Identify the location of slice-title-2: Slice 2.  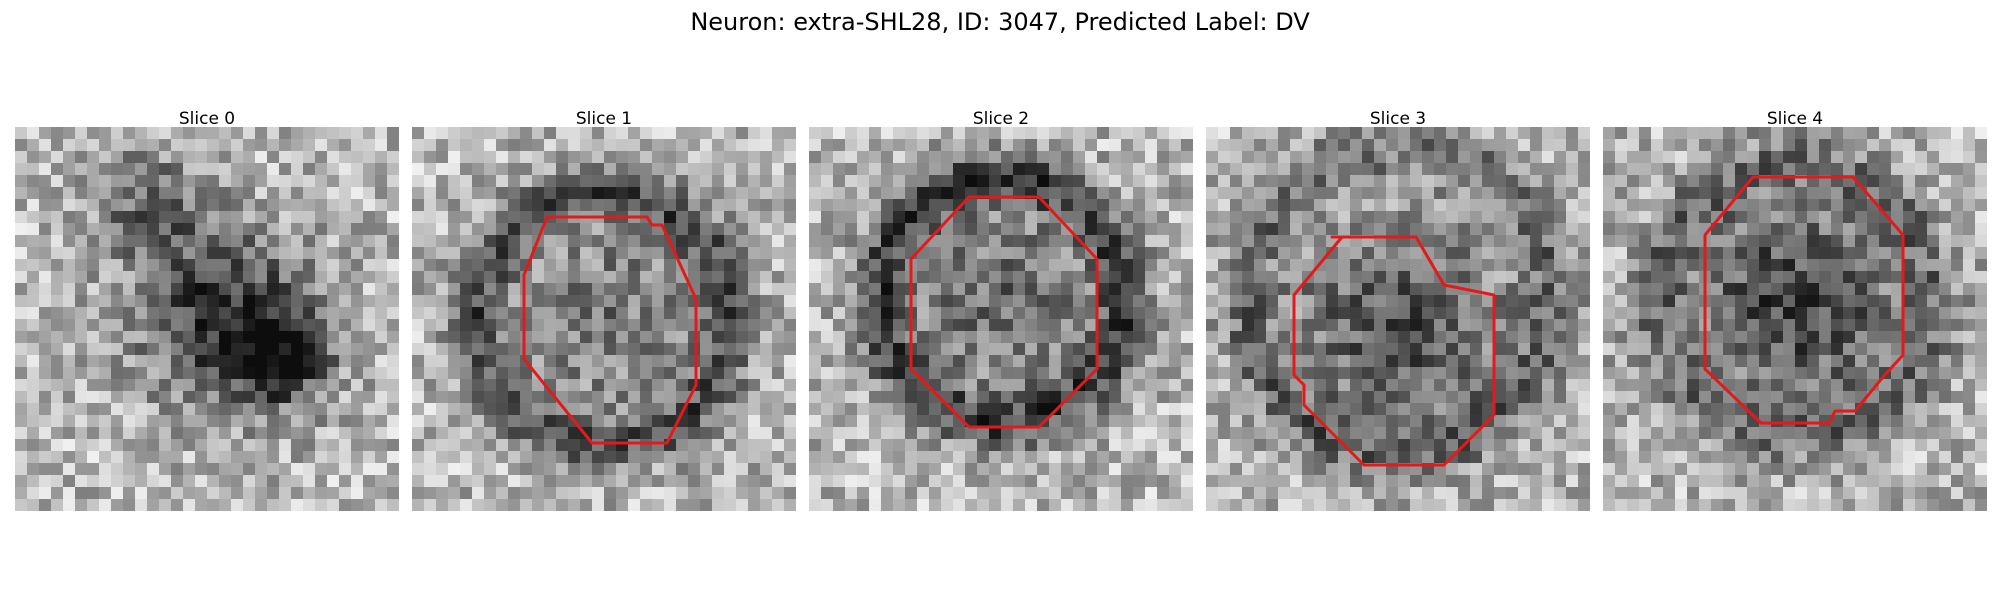
(1001, 119).